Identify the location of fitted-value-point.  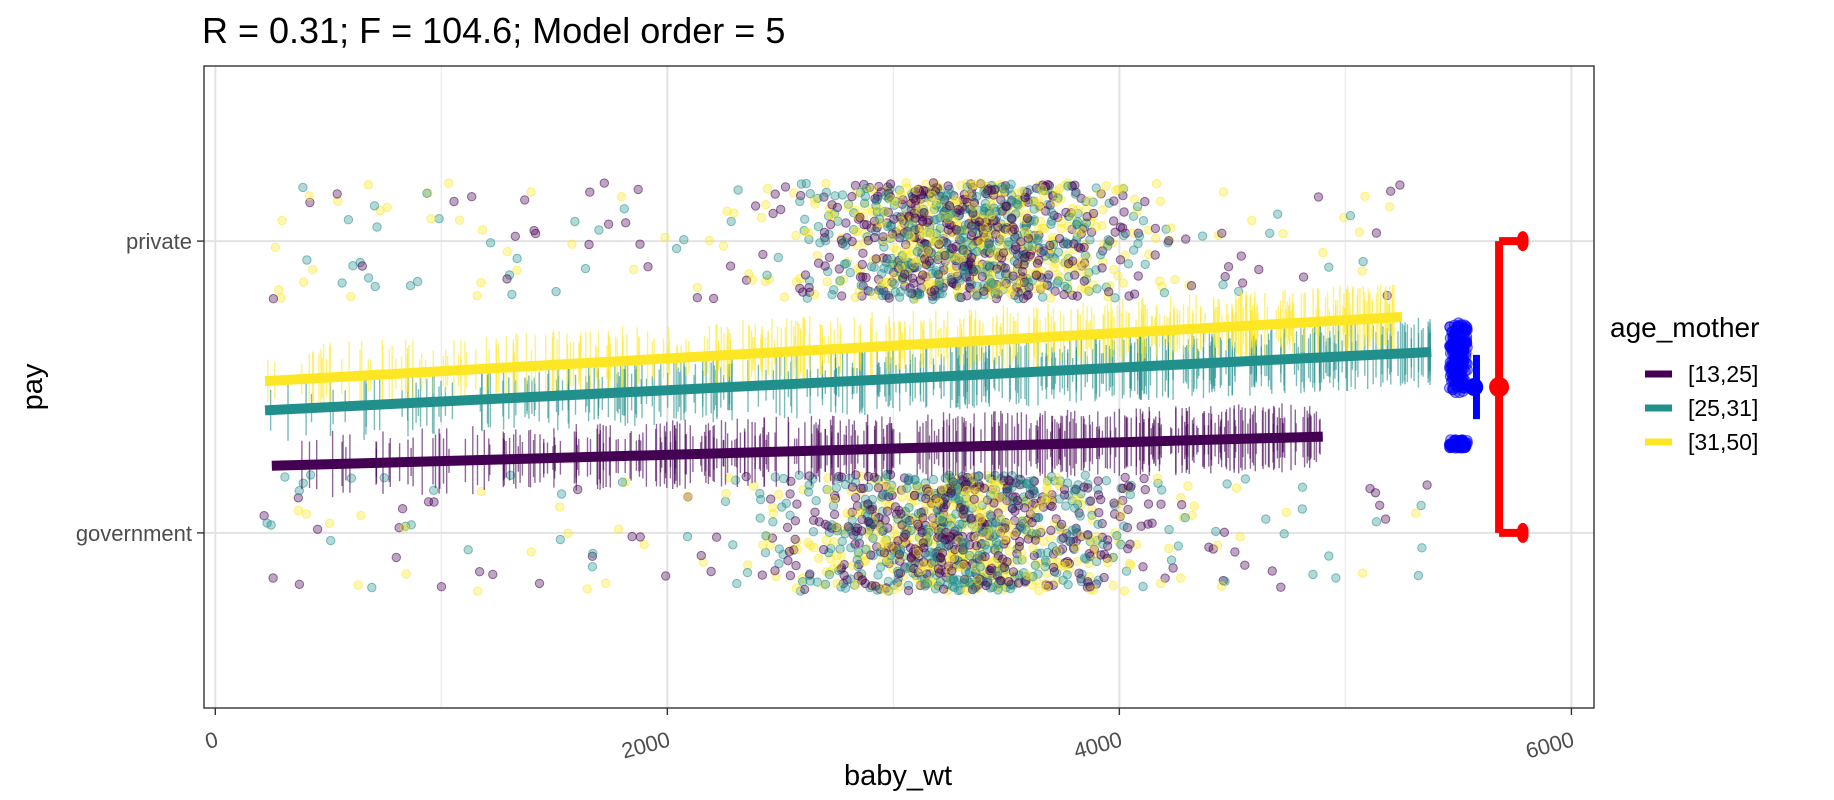
(1463, 363).